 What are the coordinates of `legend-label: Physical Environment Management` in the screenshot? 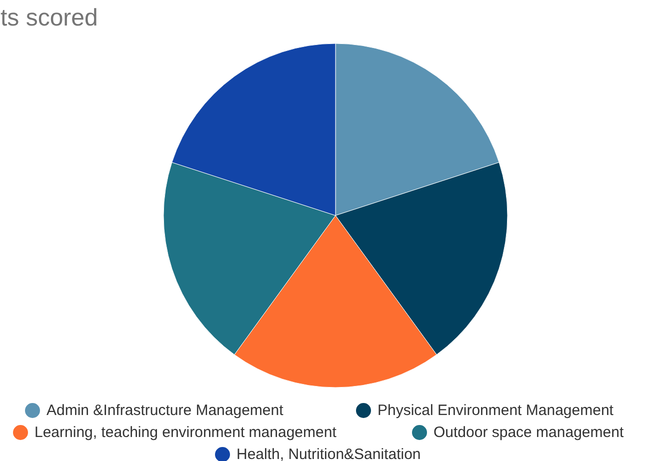 It's located at (496, 410).